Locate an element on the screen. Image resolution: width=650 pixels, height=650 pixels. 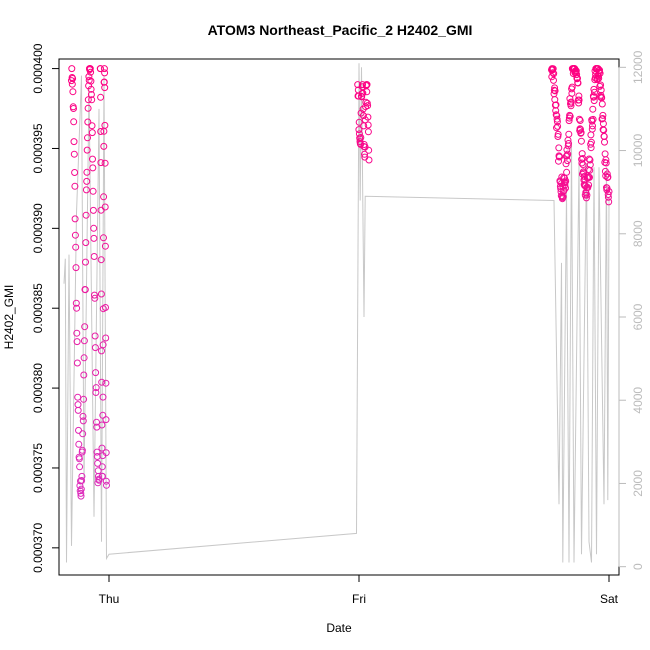
right-tick-label: 12000 is located at coordinates (638, 67).